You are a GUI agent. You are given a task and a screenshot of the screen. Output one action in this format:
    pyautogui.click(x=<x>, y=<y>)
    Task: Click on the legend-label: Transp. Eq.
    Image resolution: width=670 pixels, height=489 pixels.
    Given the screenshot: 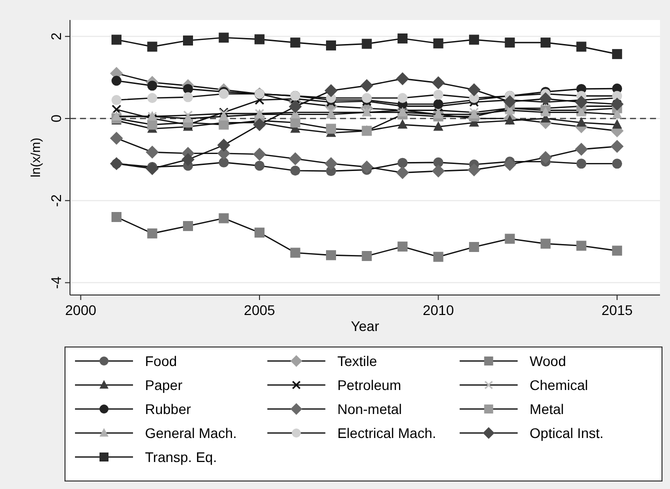 What is the action you would take?
    pyautogui.click(x=181, y=457)
    